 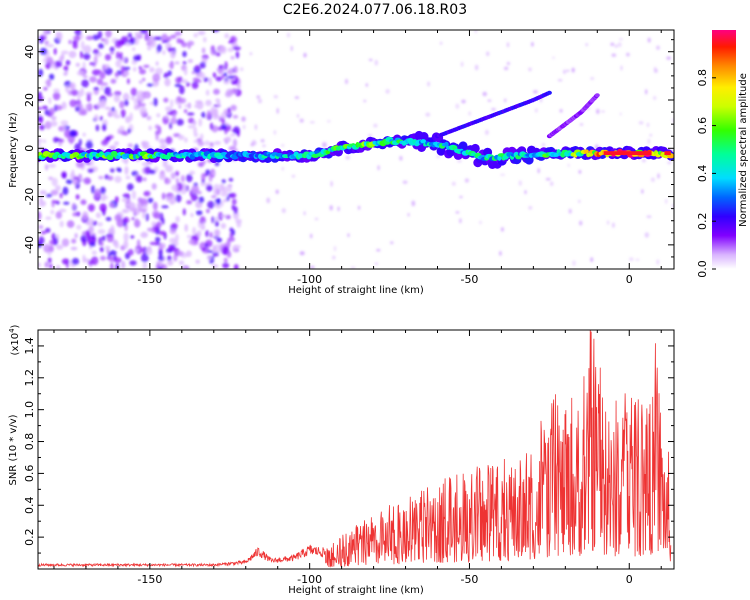 What do you see at coordinates (29, 245) in the screenshot?
I see `spectrogram-y-tick-label: -40` at bounding box center [29, 245].